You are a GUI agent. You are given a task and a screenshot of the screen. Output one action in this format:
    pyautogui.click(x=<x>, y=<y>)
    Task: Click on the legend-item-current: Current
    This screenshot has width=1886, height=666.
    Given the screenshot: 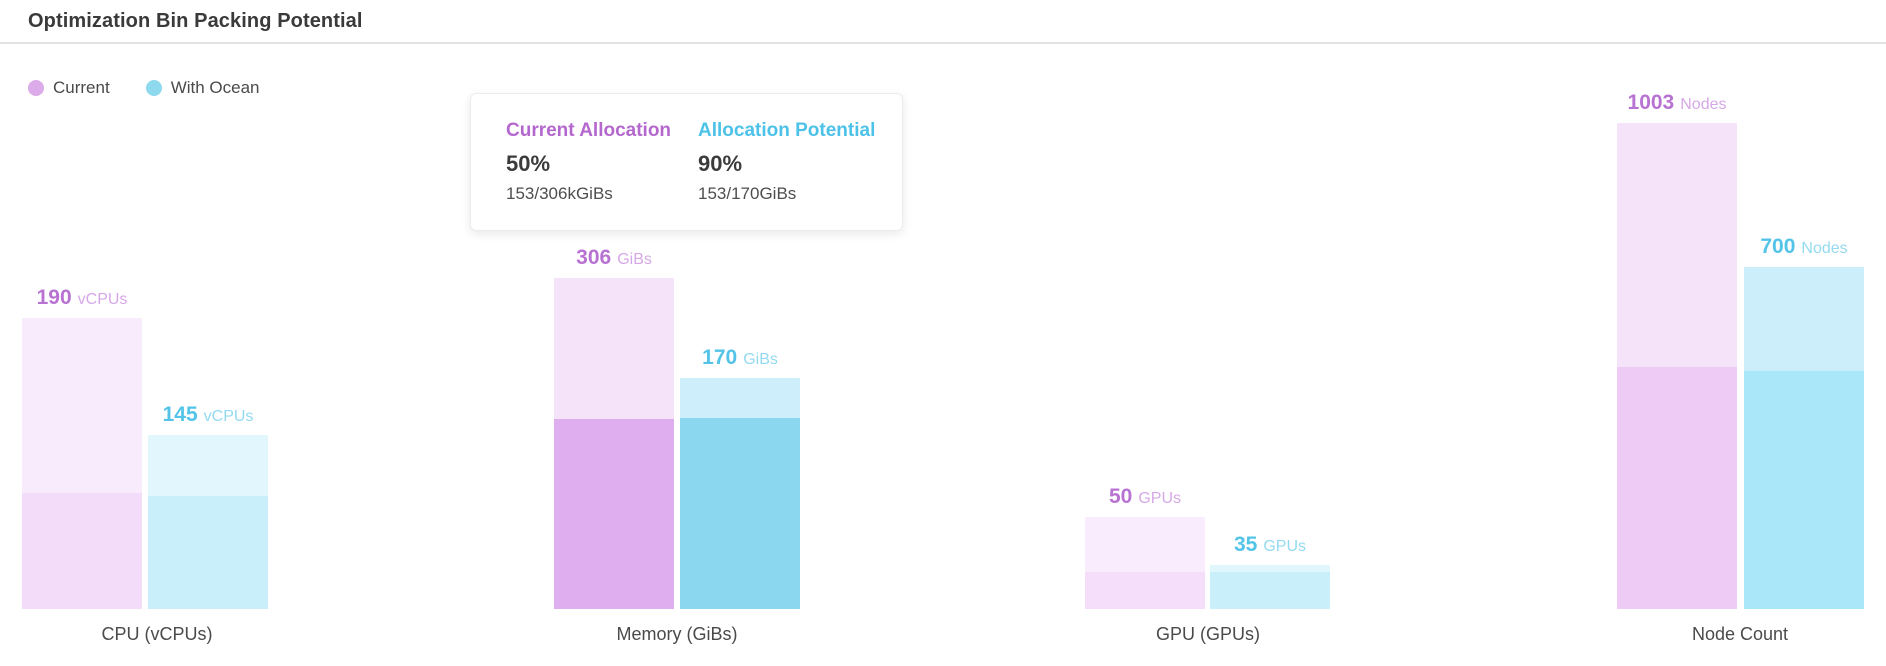 What is the action you would take?
    pyautogui.click(x=69, y=88)
    